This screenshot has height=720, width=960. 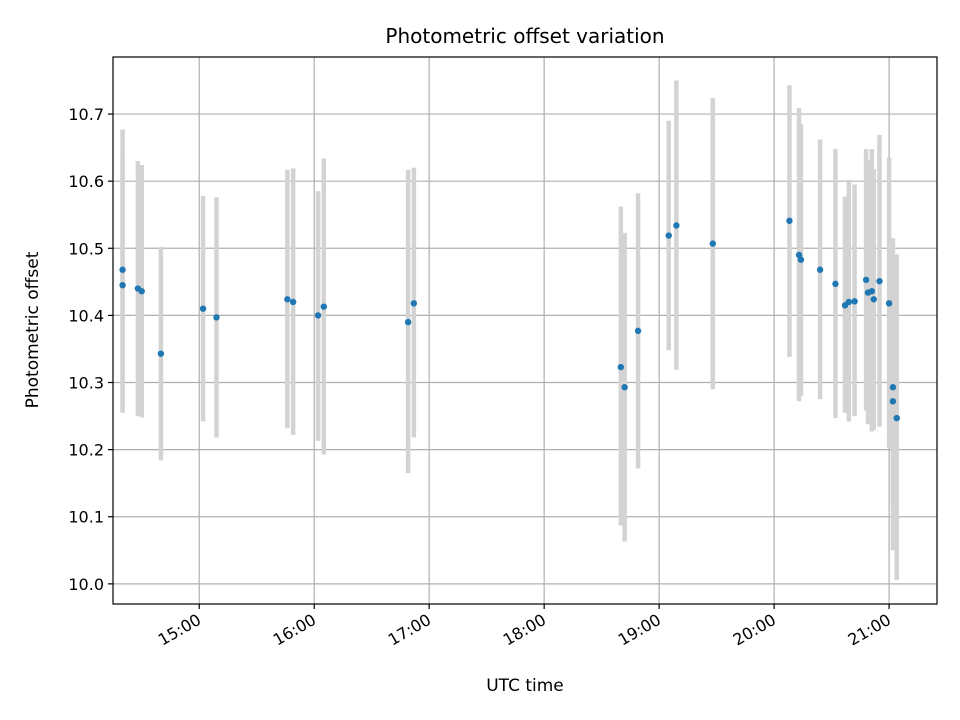 What do you see at coordinates (86, 114) in the screenshot?
I see `y-tick-label: 10.7` at bounding box center [86, 114].